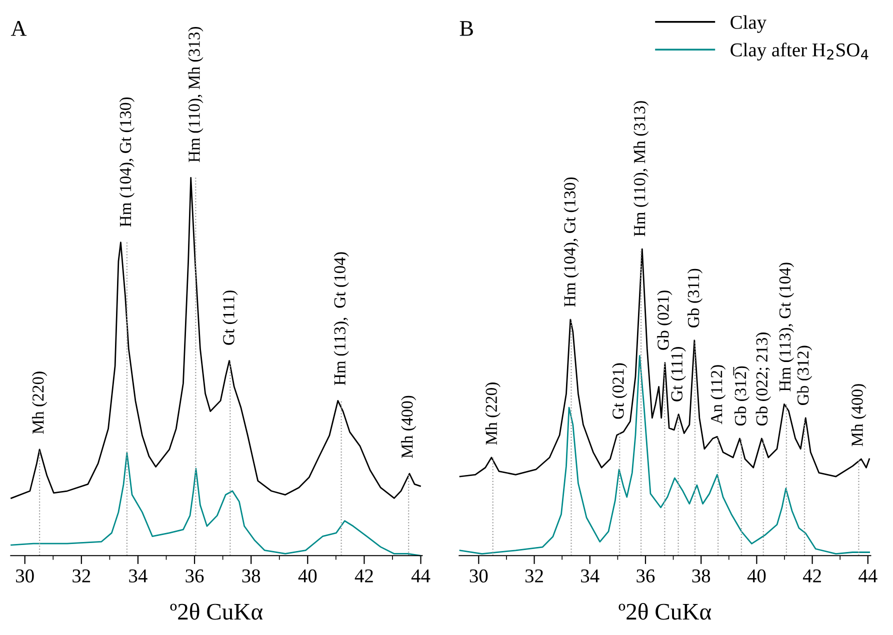  Describe the element at coordinates (763, 379) in the screenshot. I see `ref-line-label: Gb (022; 213)` at that location.